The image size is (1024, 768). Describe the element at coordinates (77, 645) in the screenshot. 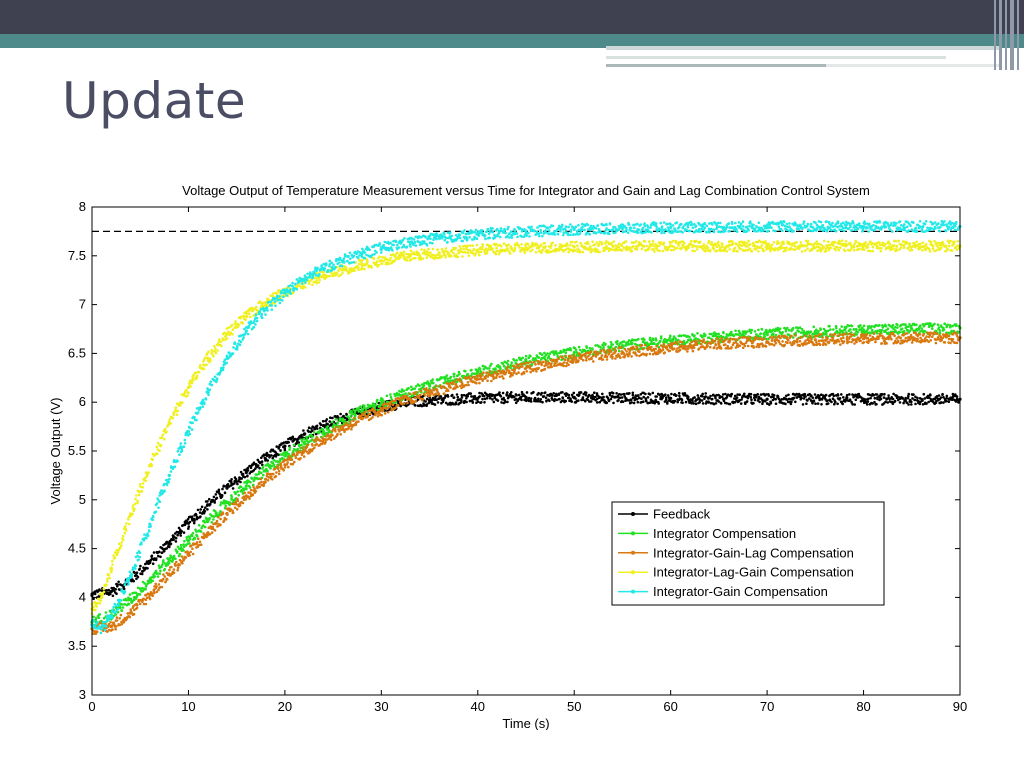

I see `y-tick-label: 3.5` at that location.